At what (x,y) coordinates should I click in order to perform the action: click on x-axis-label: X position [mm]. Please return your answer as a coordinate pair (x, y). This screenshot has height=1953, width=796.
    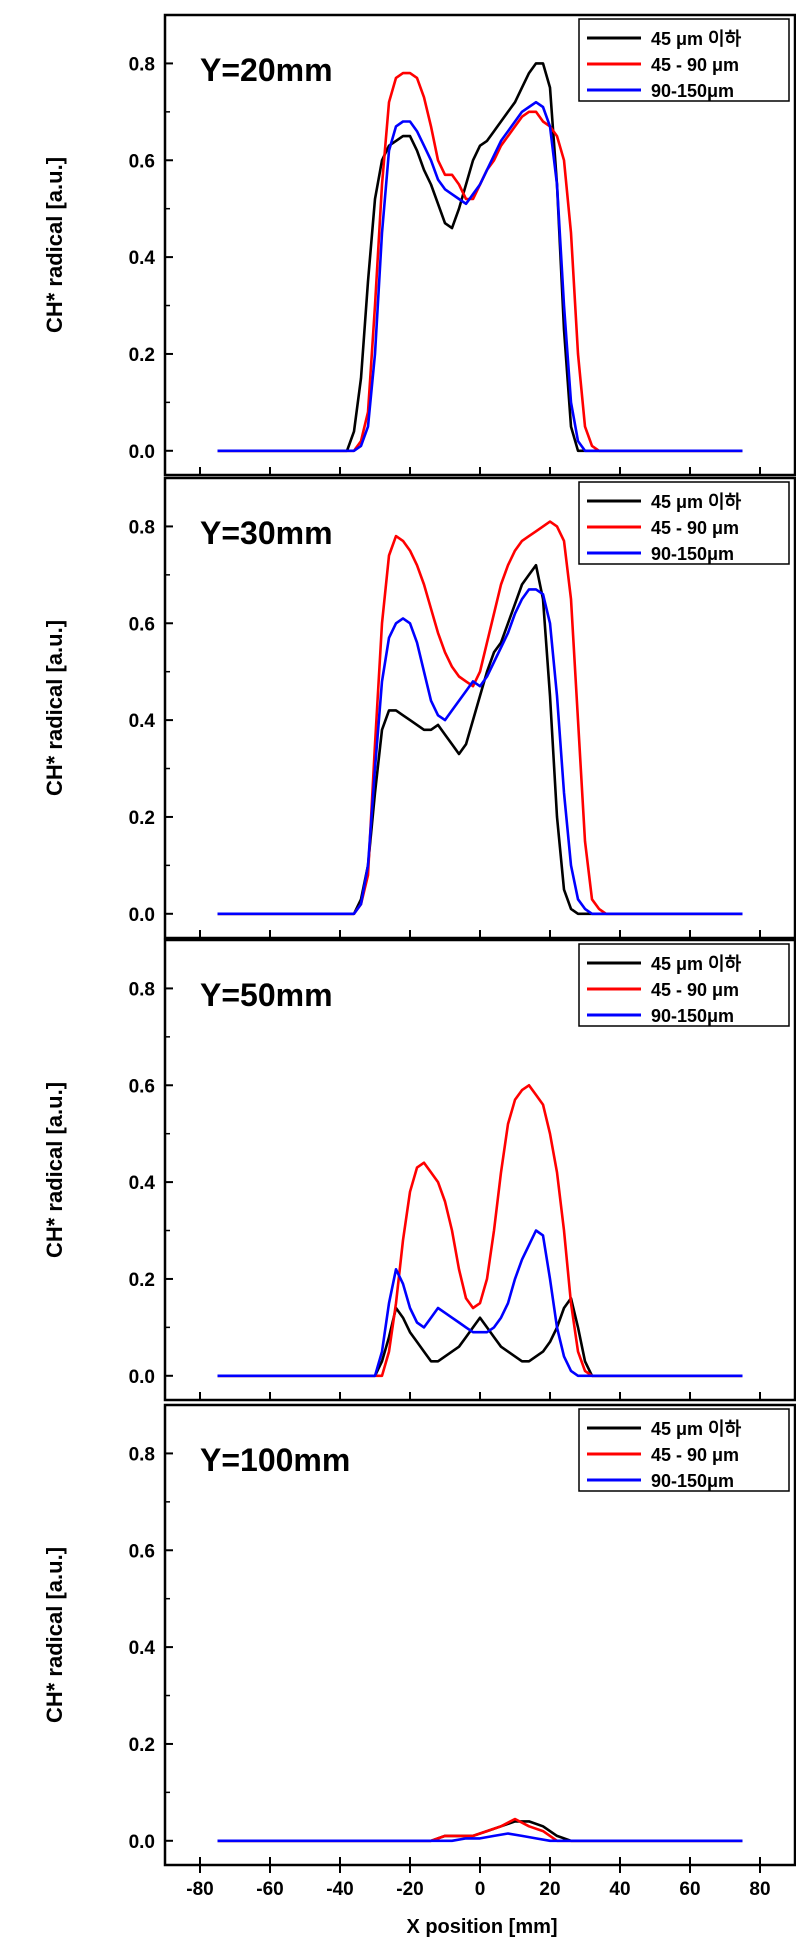
    Looking at the image, I should click on (481, 1927).